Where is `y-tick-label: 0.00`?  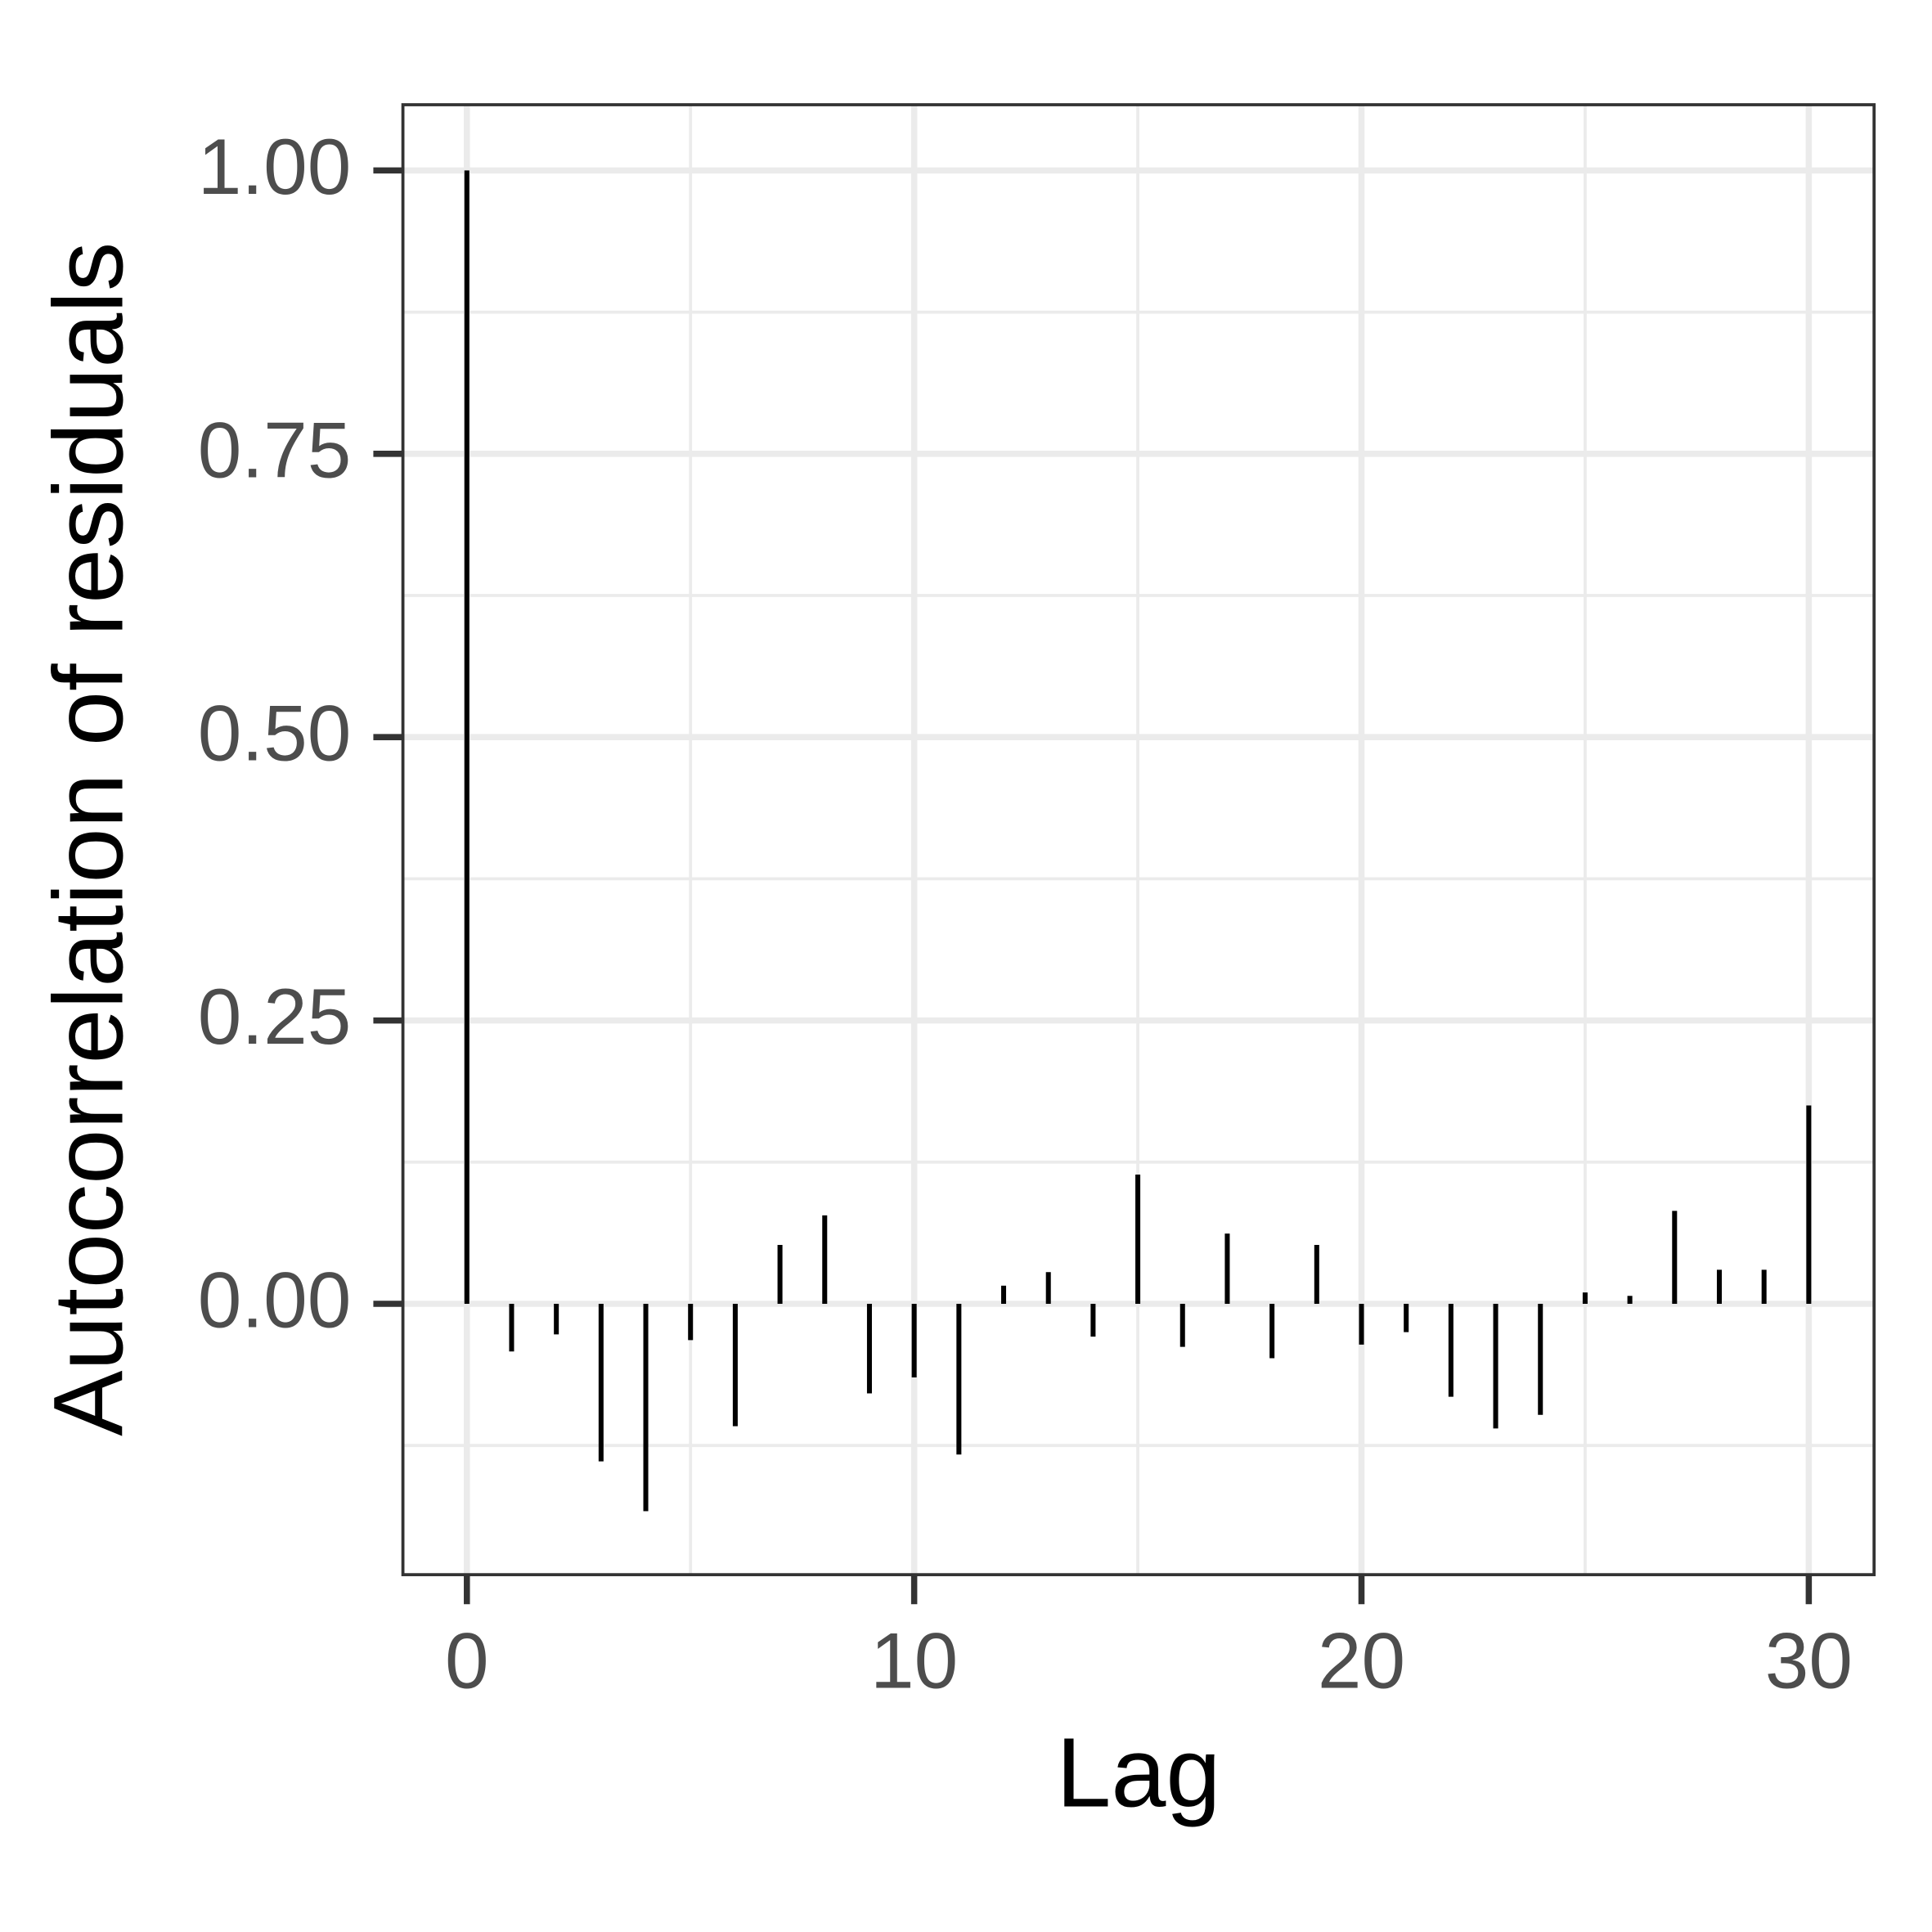 y-tick-label: 0.00 is located at coordinates (275, 1300).